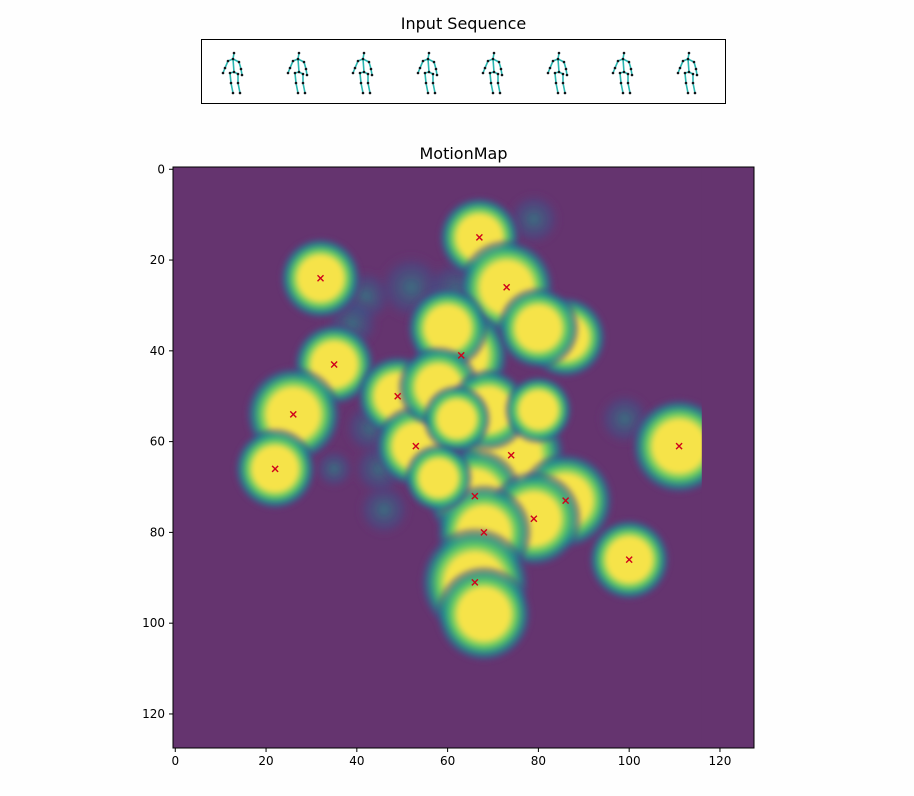 Image resolution: width=914 pixels, height=796 pixels. I want to click on input-sequence-panel, so click(463, 71).